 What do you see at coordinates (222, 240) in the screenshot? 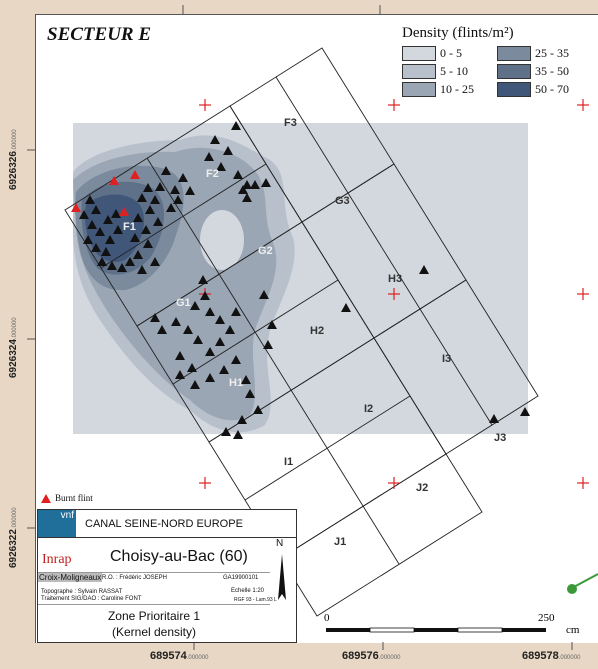
I see `density-hole` at bounding box center [222, 240].